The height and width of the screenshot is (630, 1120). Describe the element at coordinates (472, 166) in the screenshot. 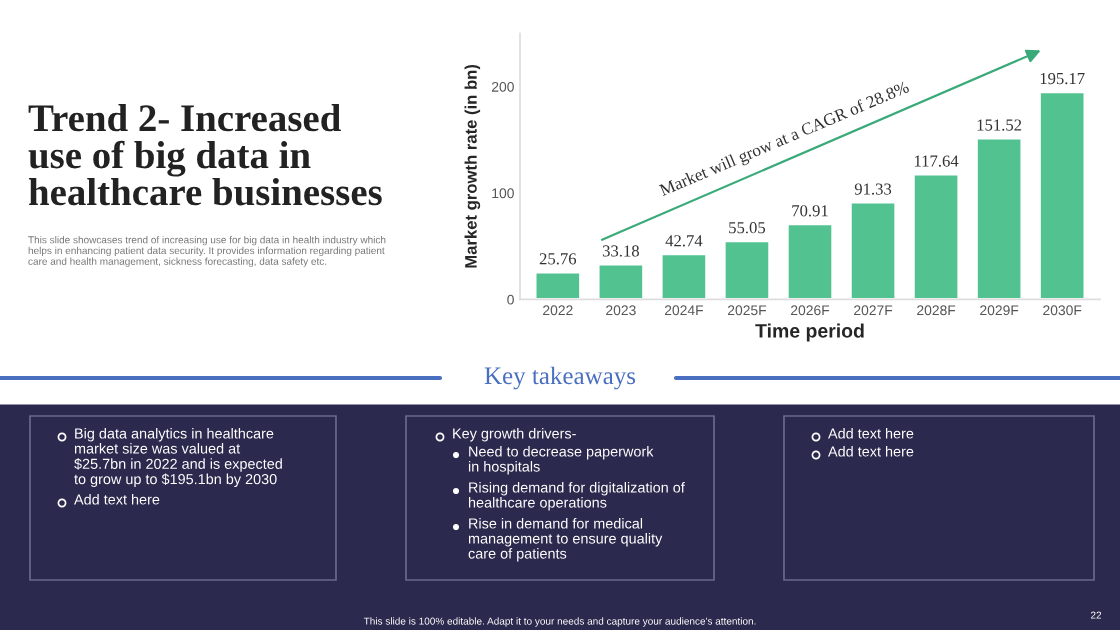

I see `y-axis-title: Market growth rate (in bn)` at that location.